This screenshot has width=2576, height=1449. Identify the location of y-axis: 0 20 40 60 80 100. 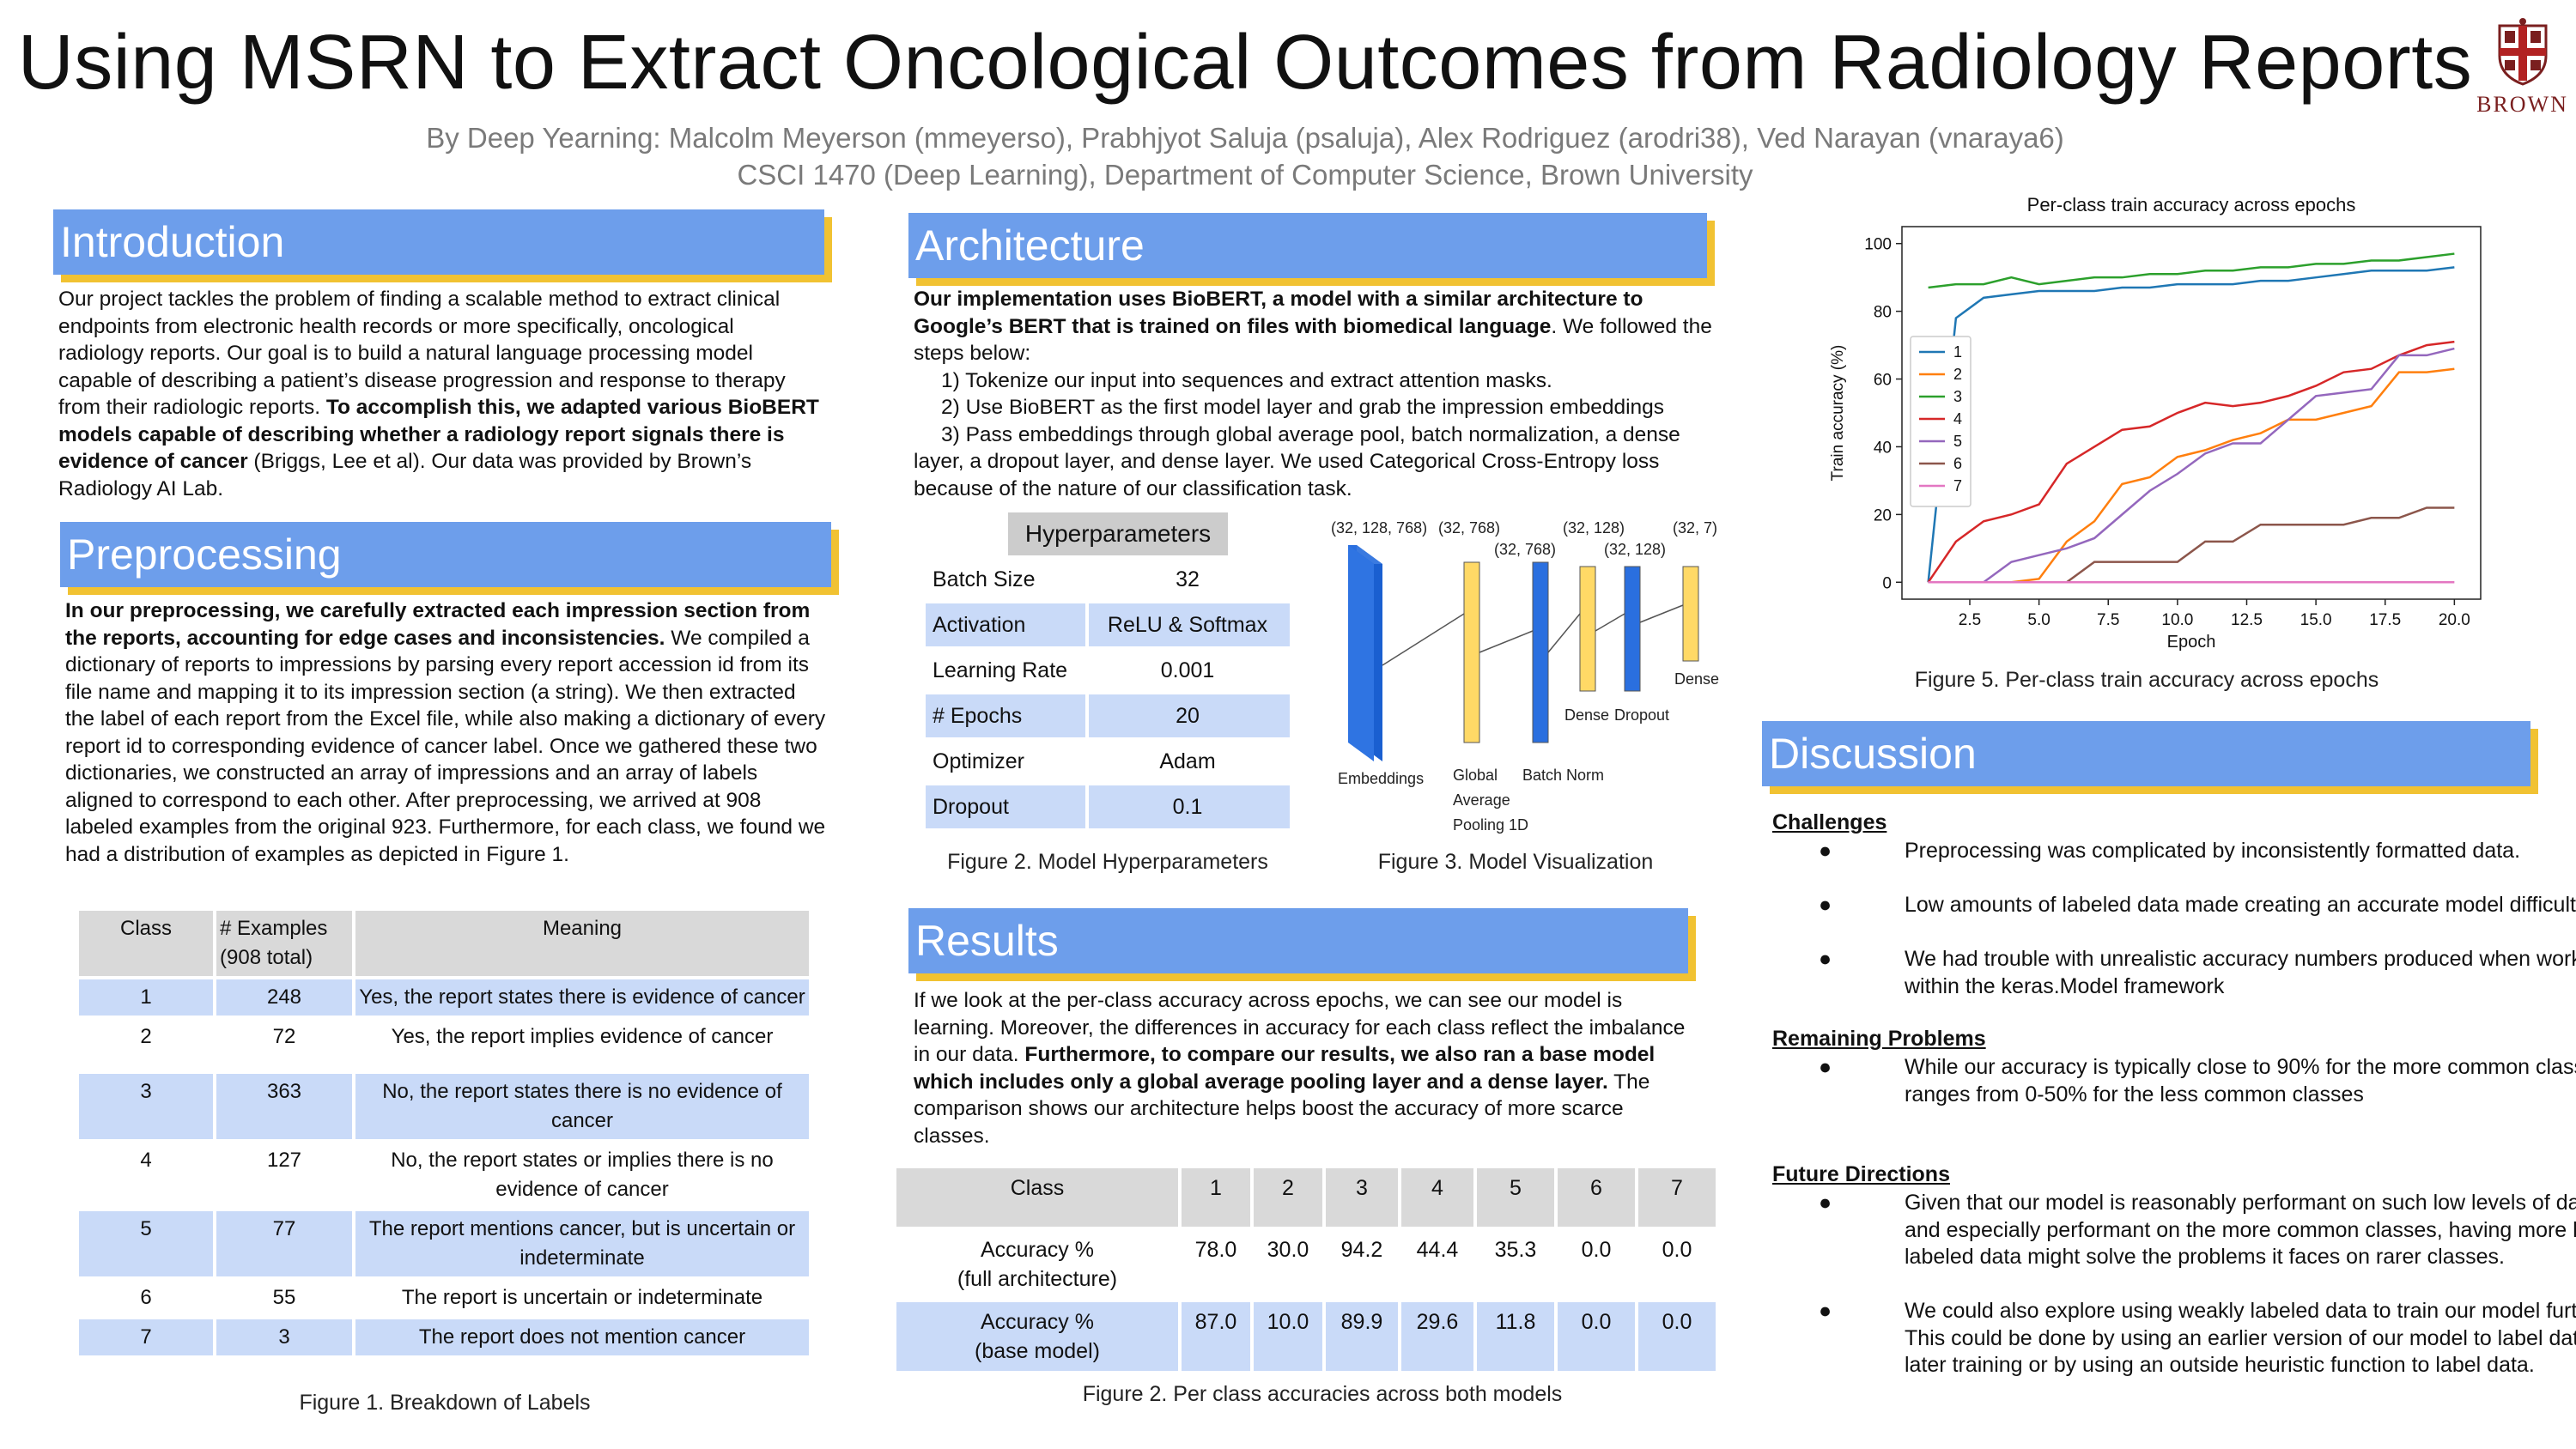
(1883, 414).